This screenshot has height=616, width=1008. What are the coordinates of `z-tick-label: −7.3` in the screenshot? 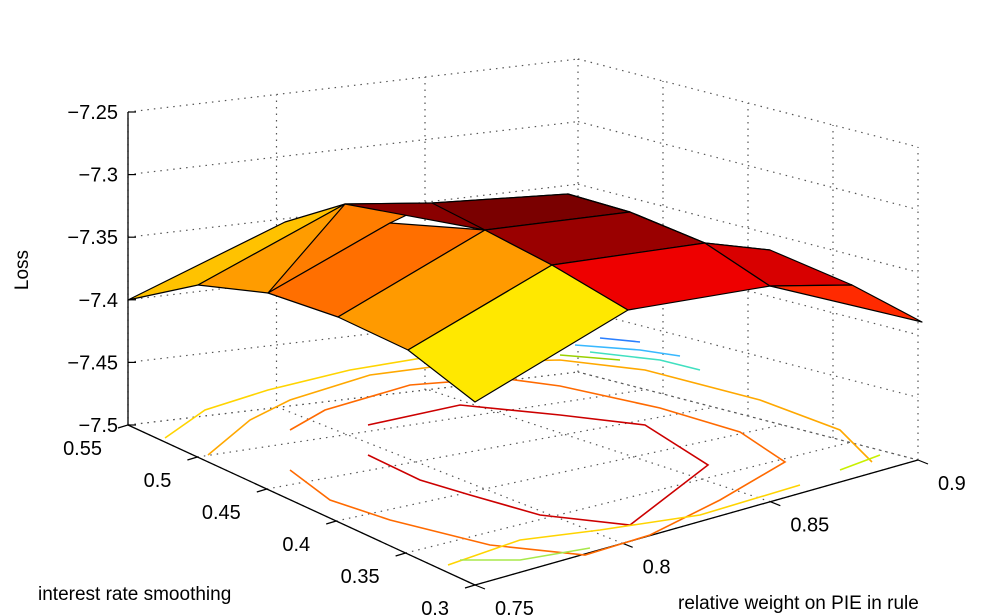 It's located at (98, 176).